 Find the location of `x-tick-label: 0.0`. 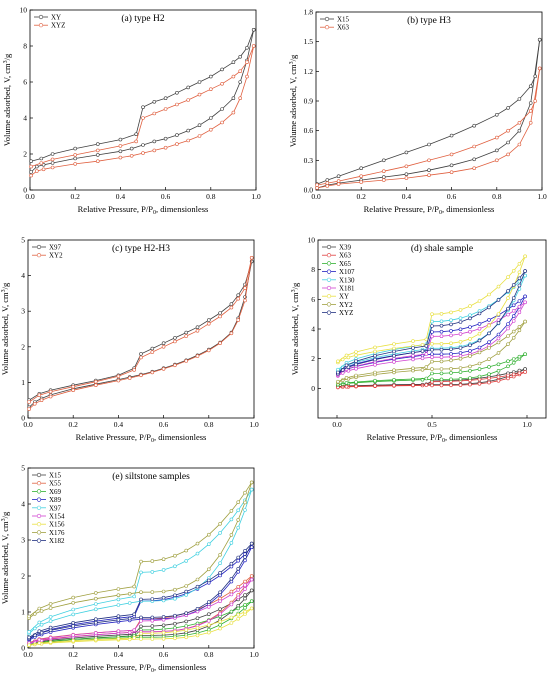

x-tick-label: 0.0 is located at coordinates (28, 424).